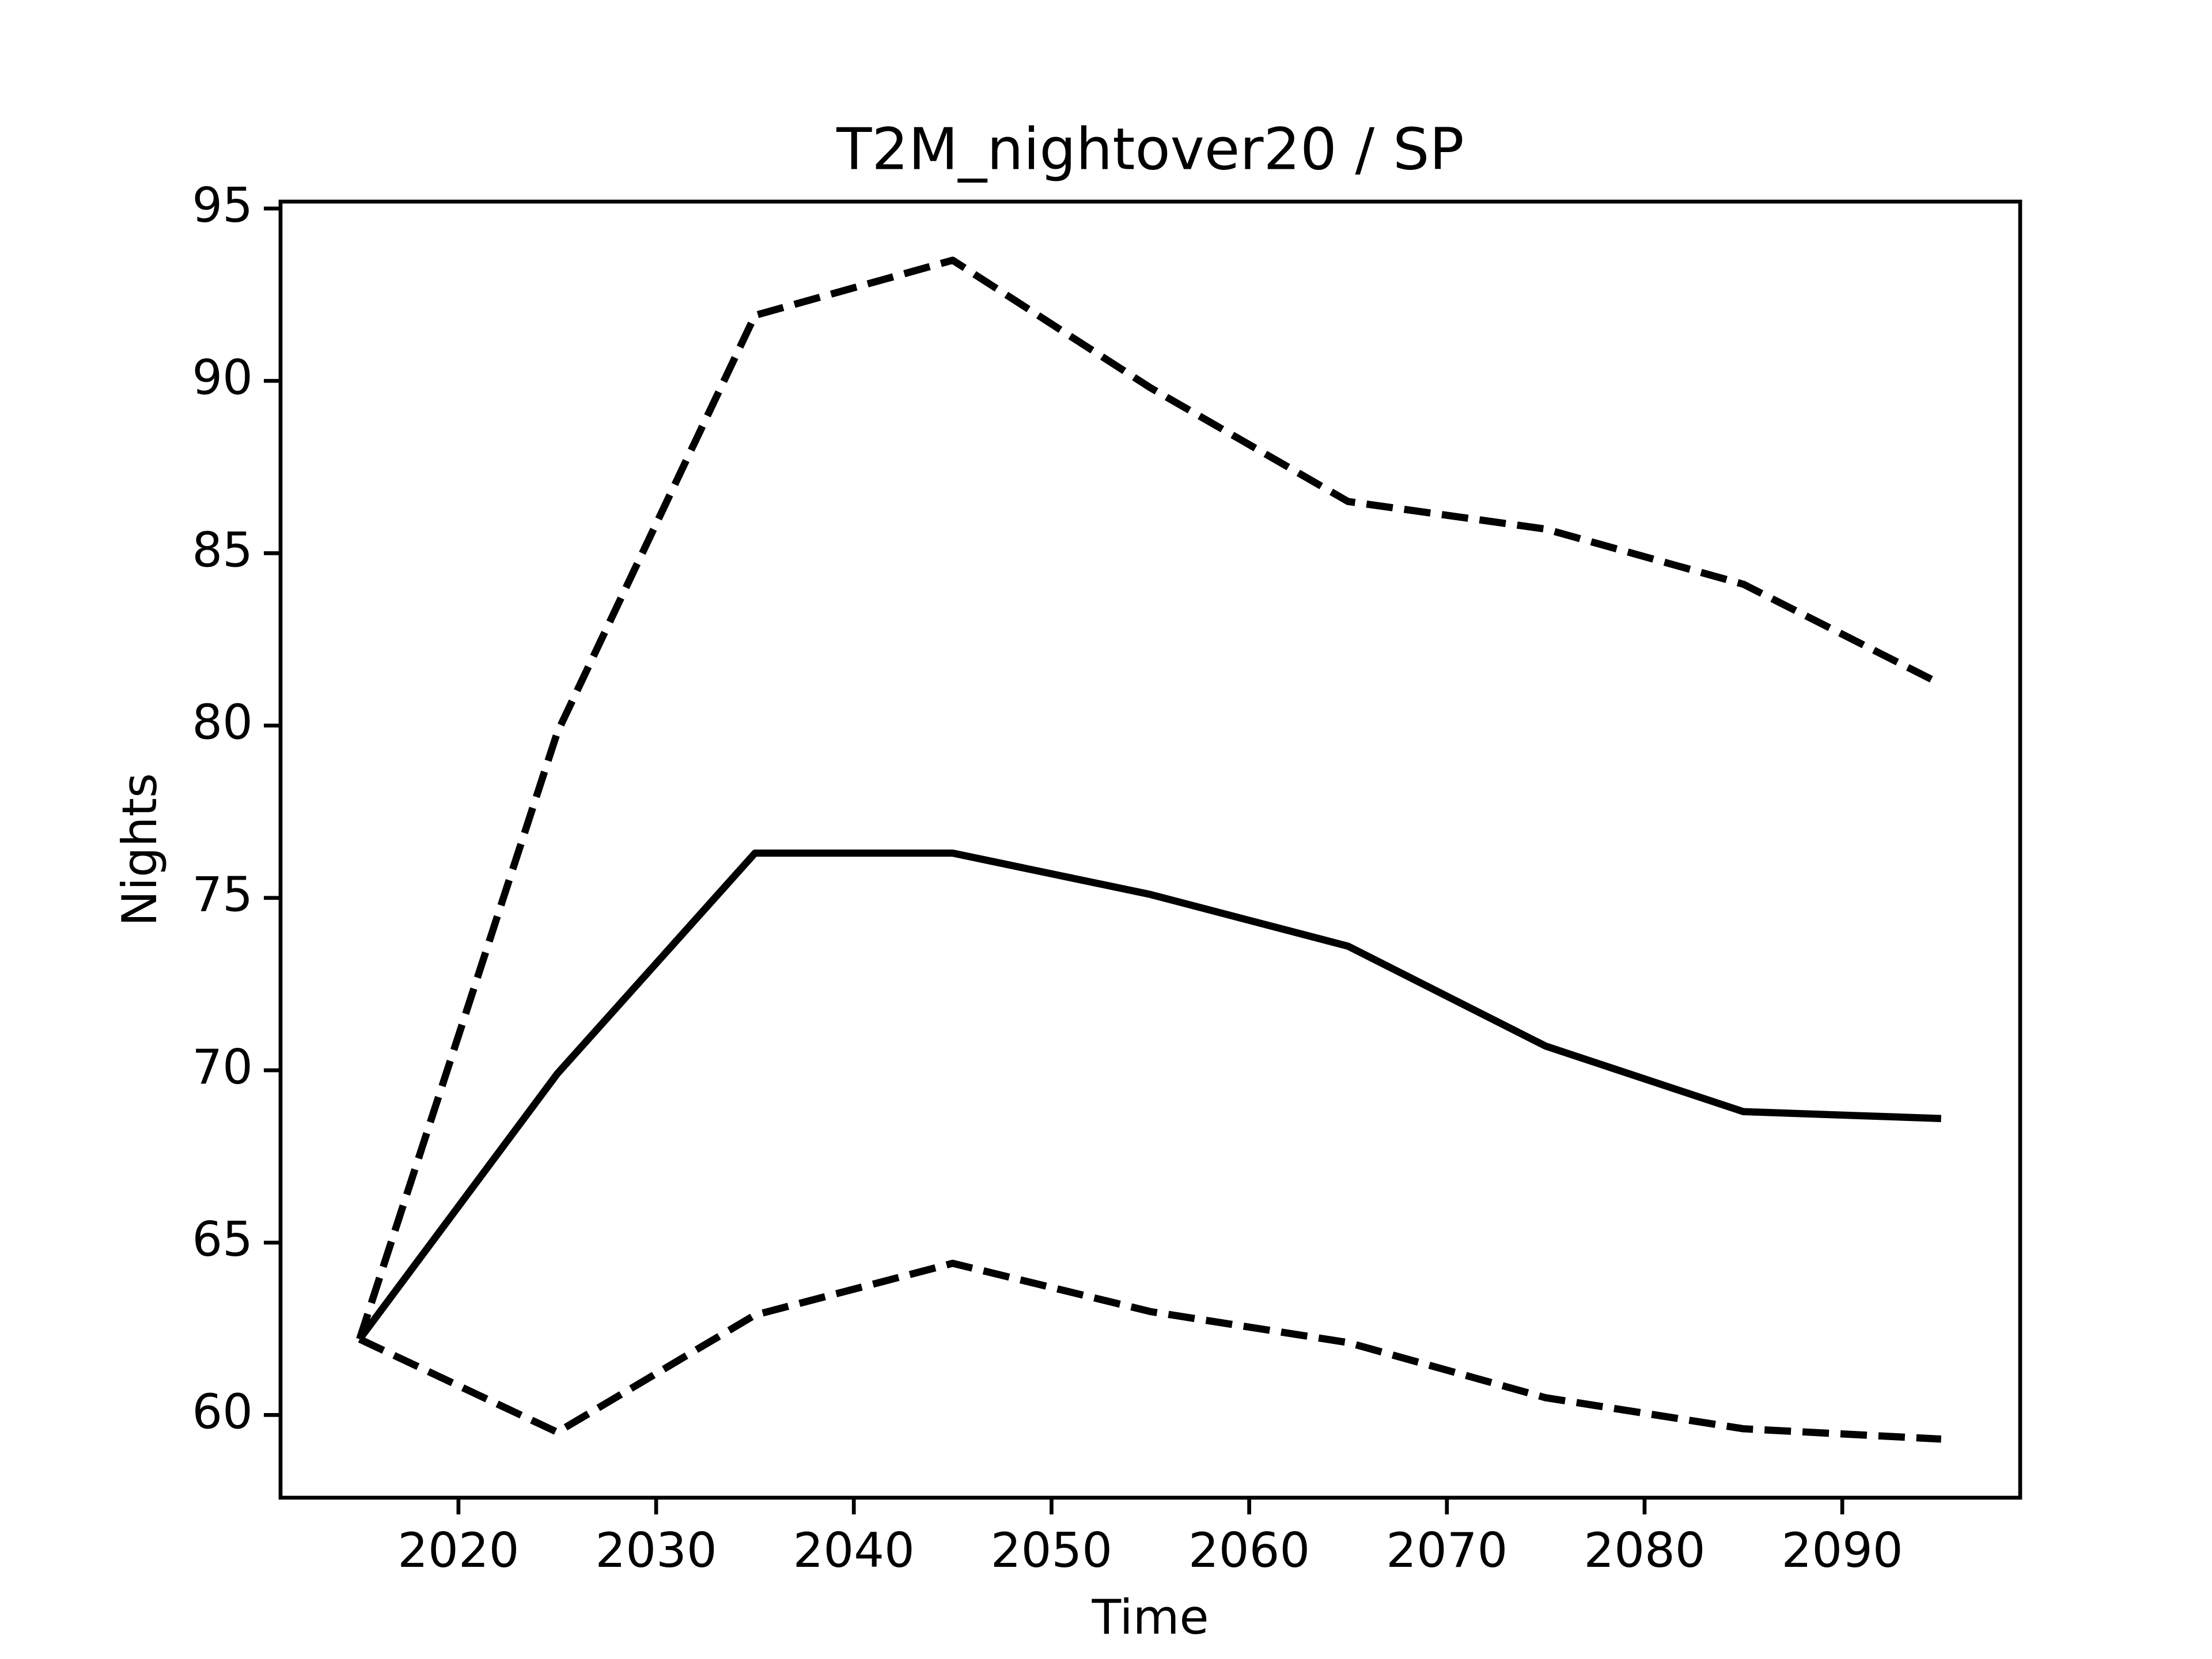 The height and width of the screenshot is (1659, 2212). I want to click on y-tick-label: 80, so click(222, 723).